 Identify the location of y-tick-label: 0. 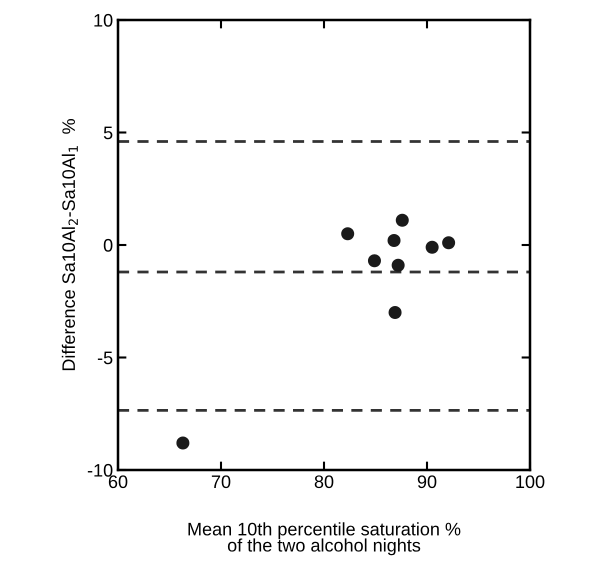
(108, 245).